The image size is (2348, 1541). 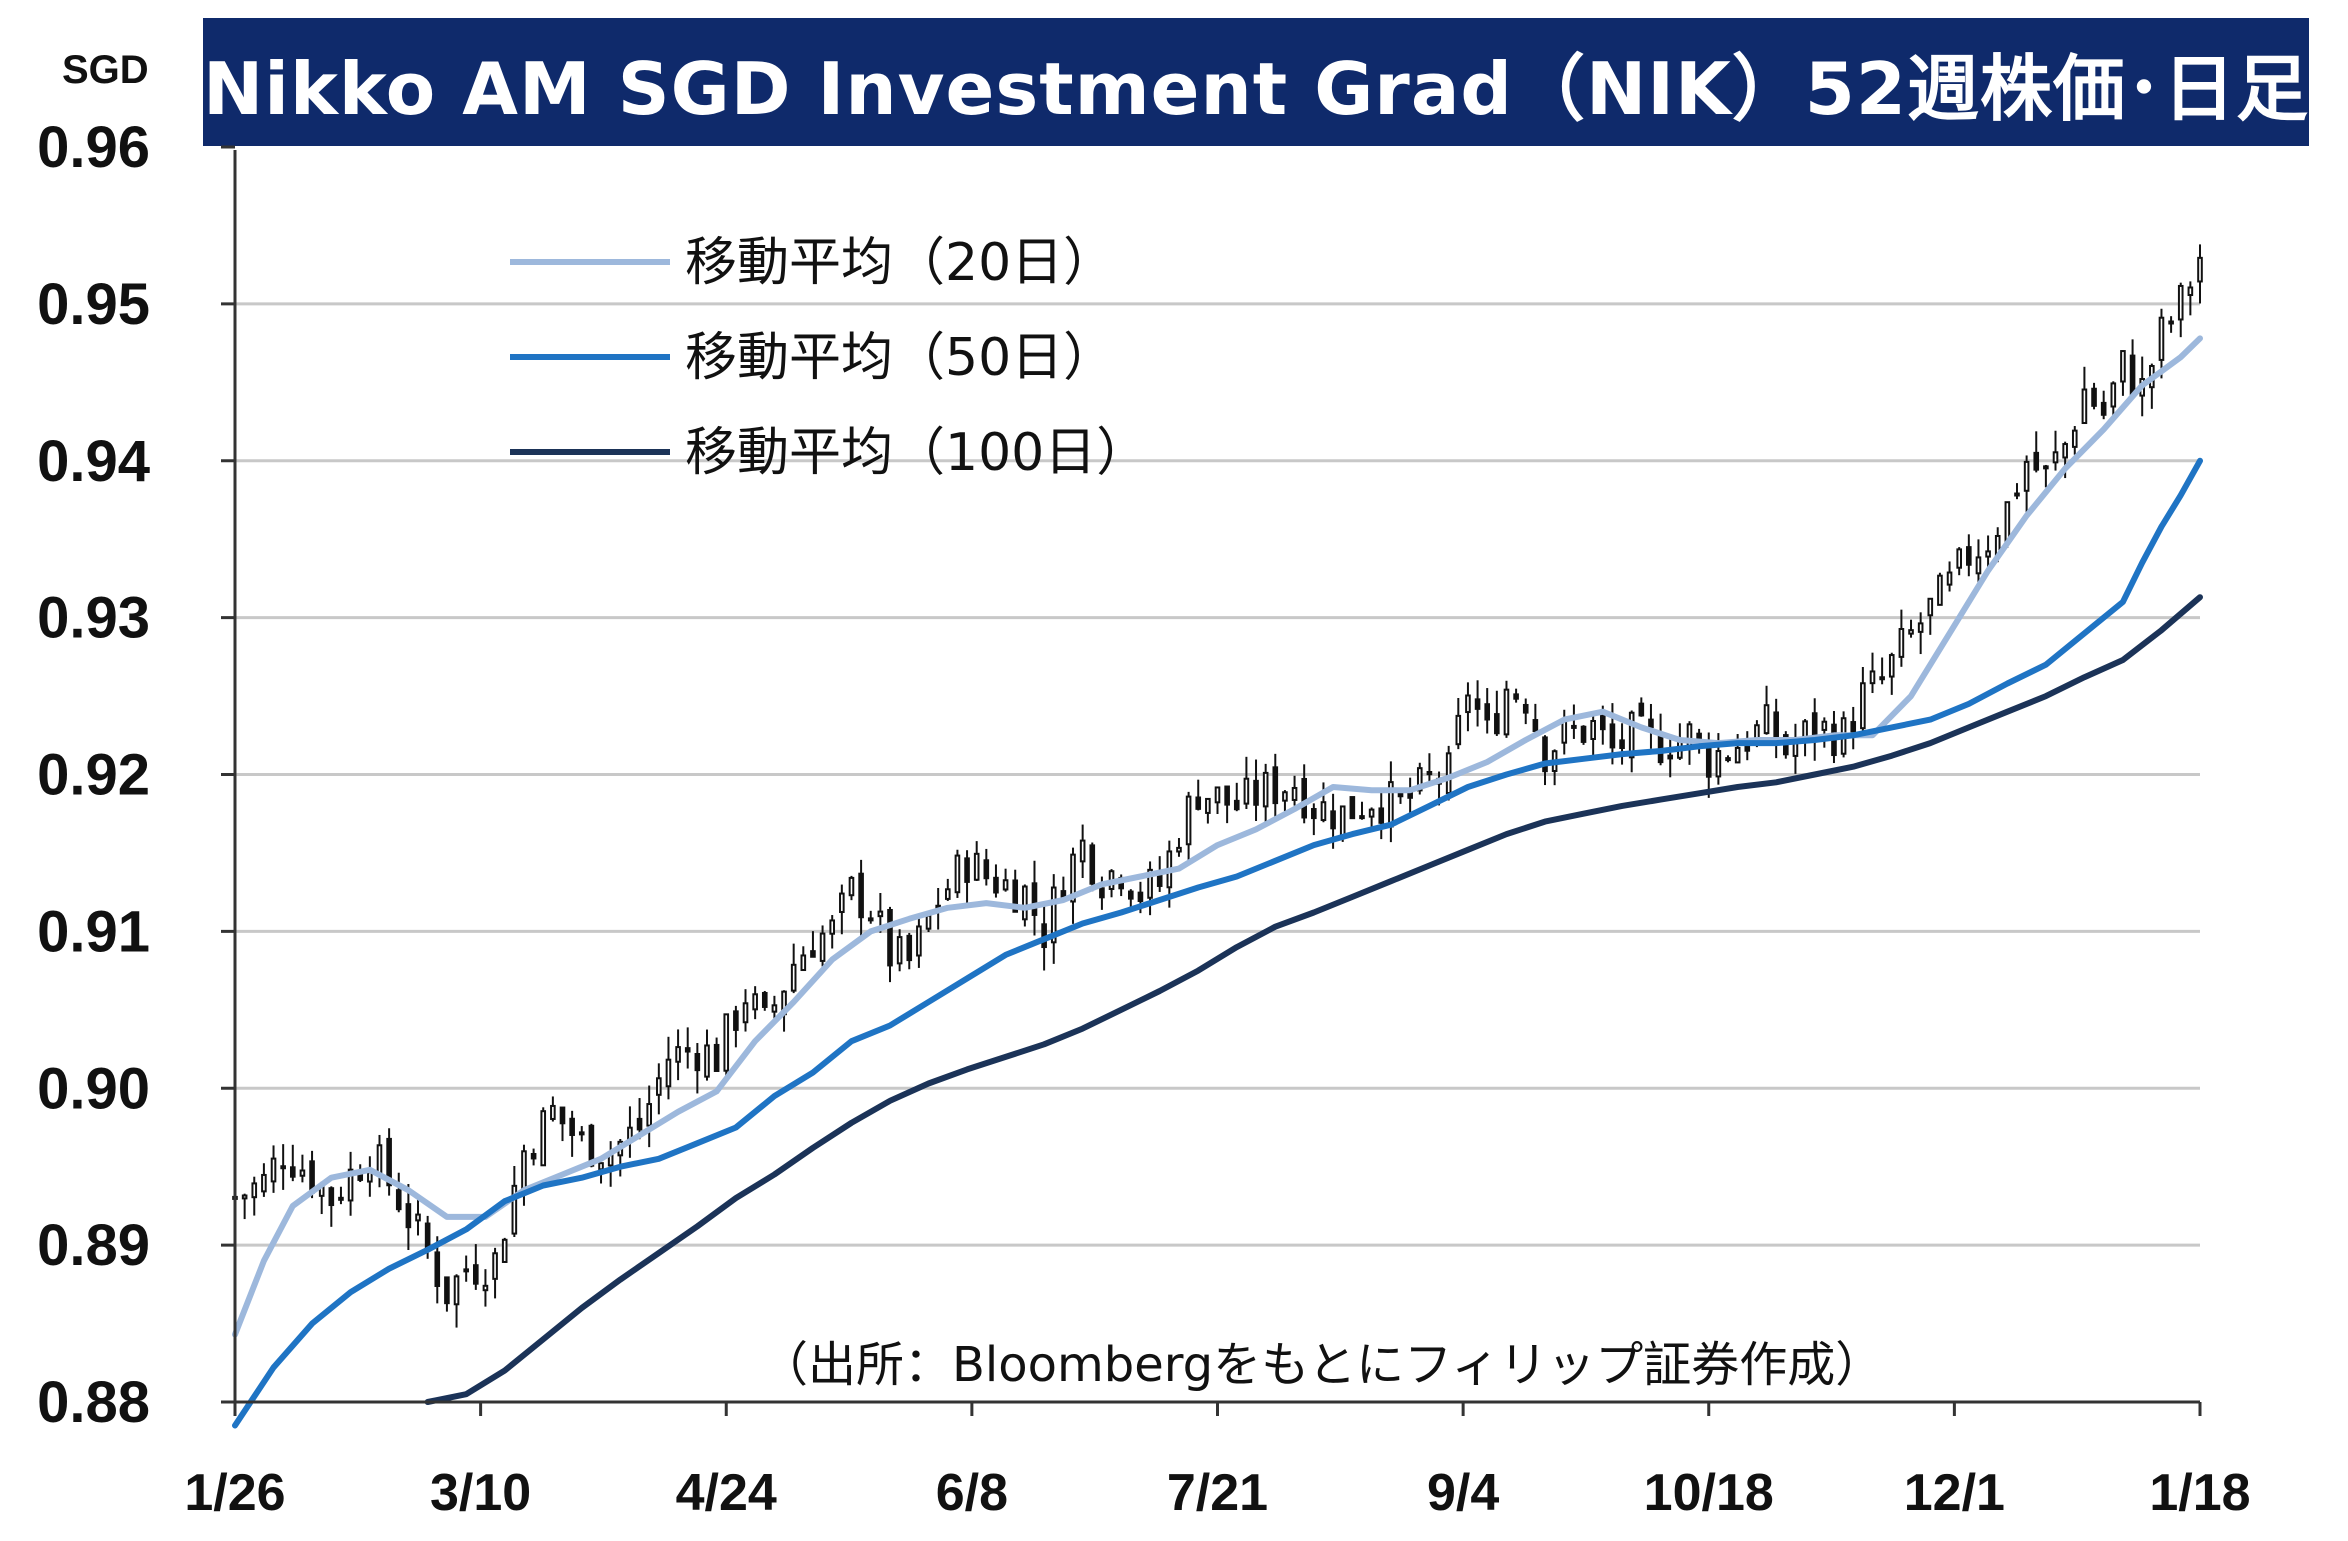 I want to click on y-tick-label: 0.95, so click(x=93, y=304).